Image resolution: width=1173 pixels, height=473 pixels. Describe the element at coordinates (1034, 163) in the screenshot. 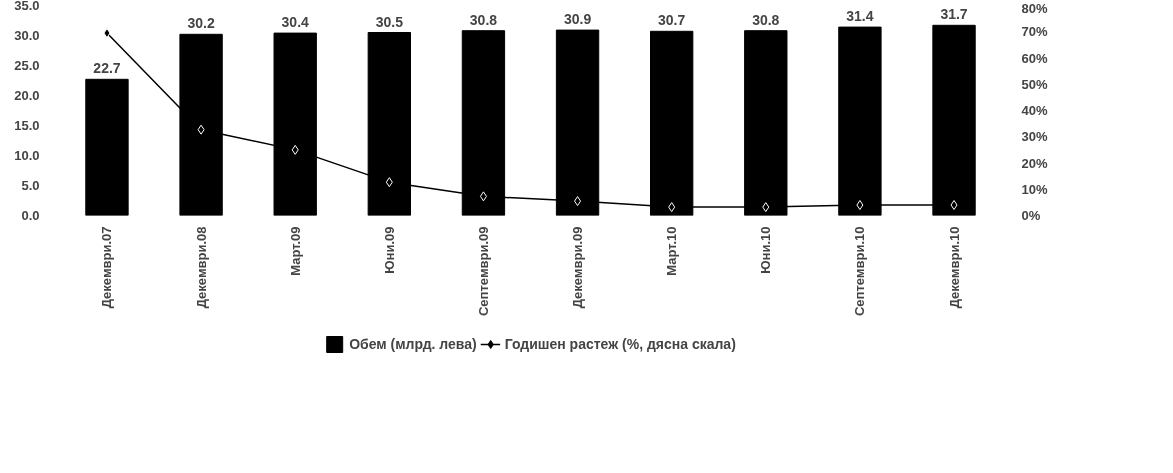

I see `y2-tick-label: 20%` at that location.